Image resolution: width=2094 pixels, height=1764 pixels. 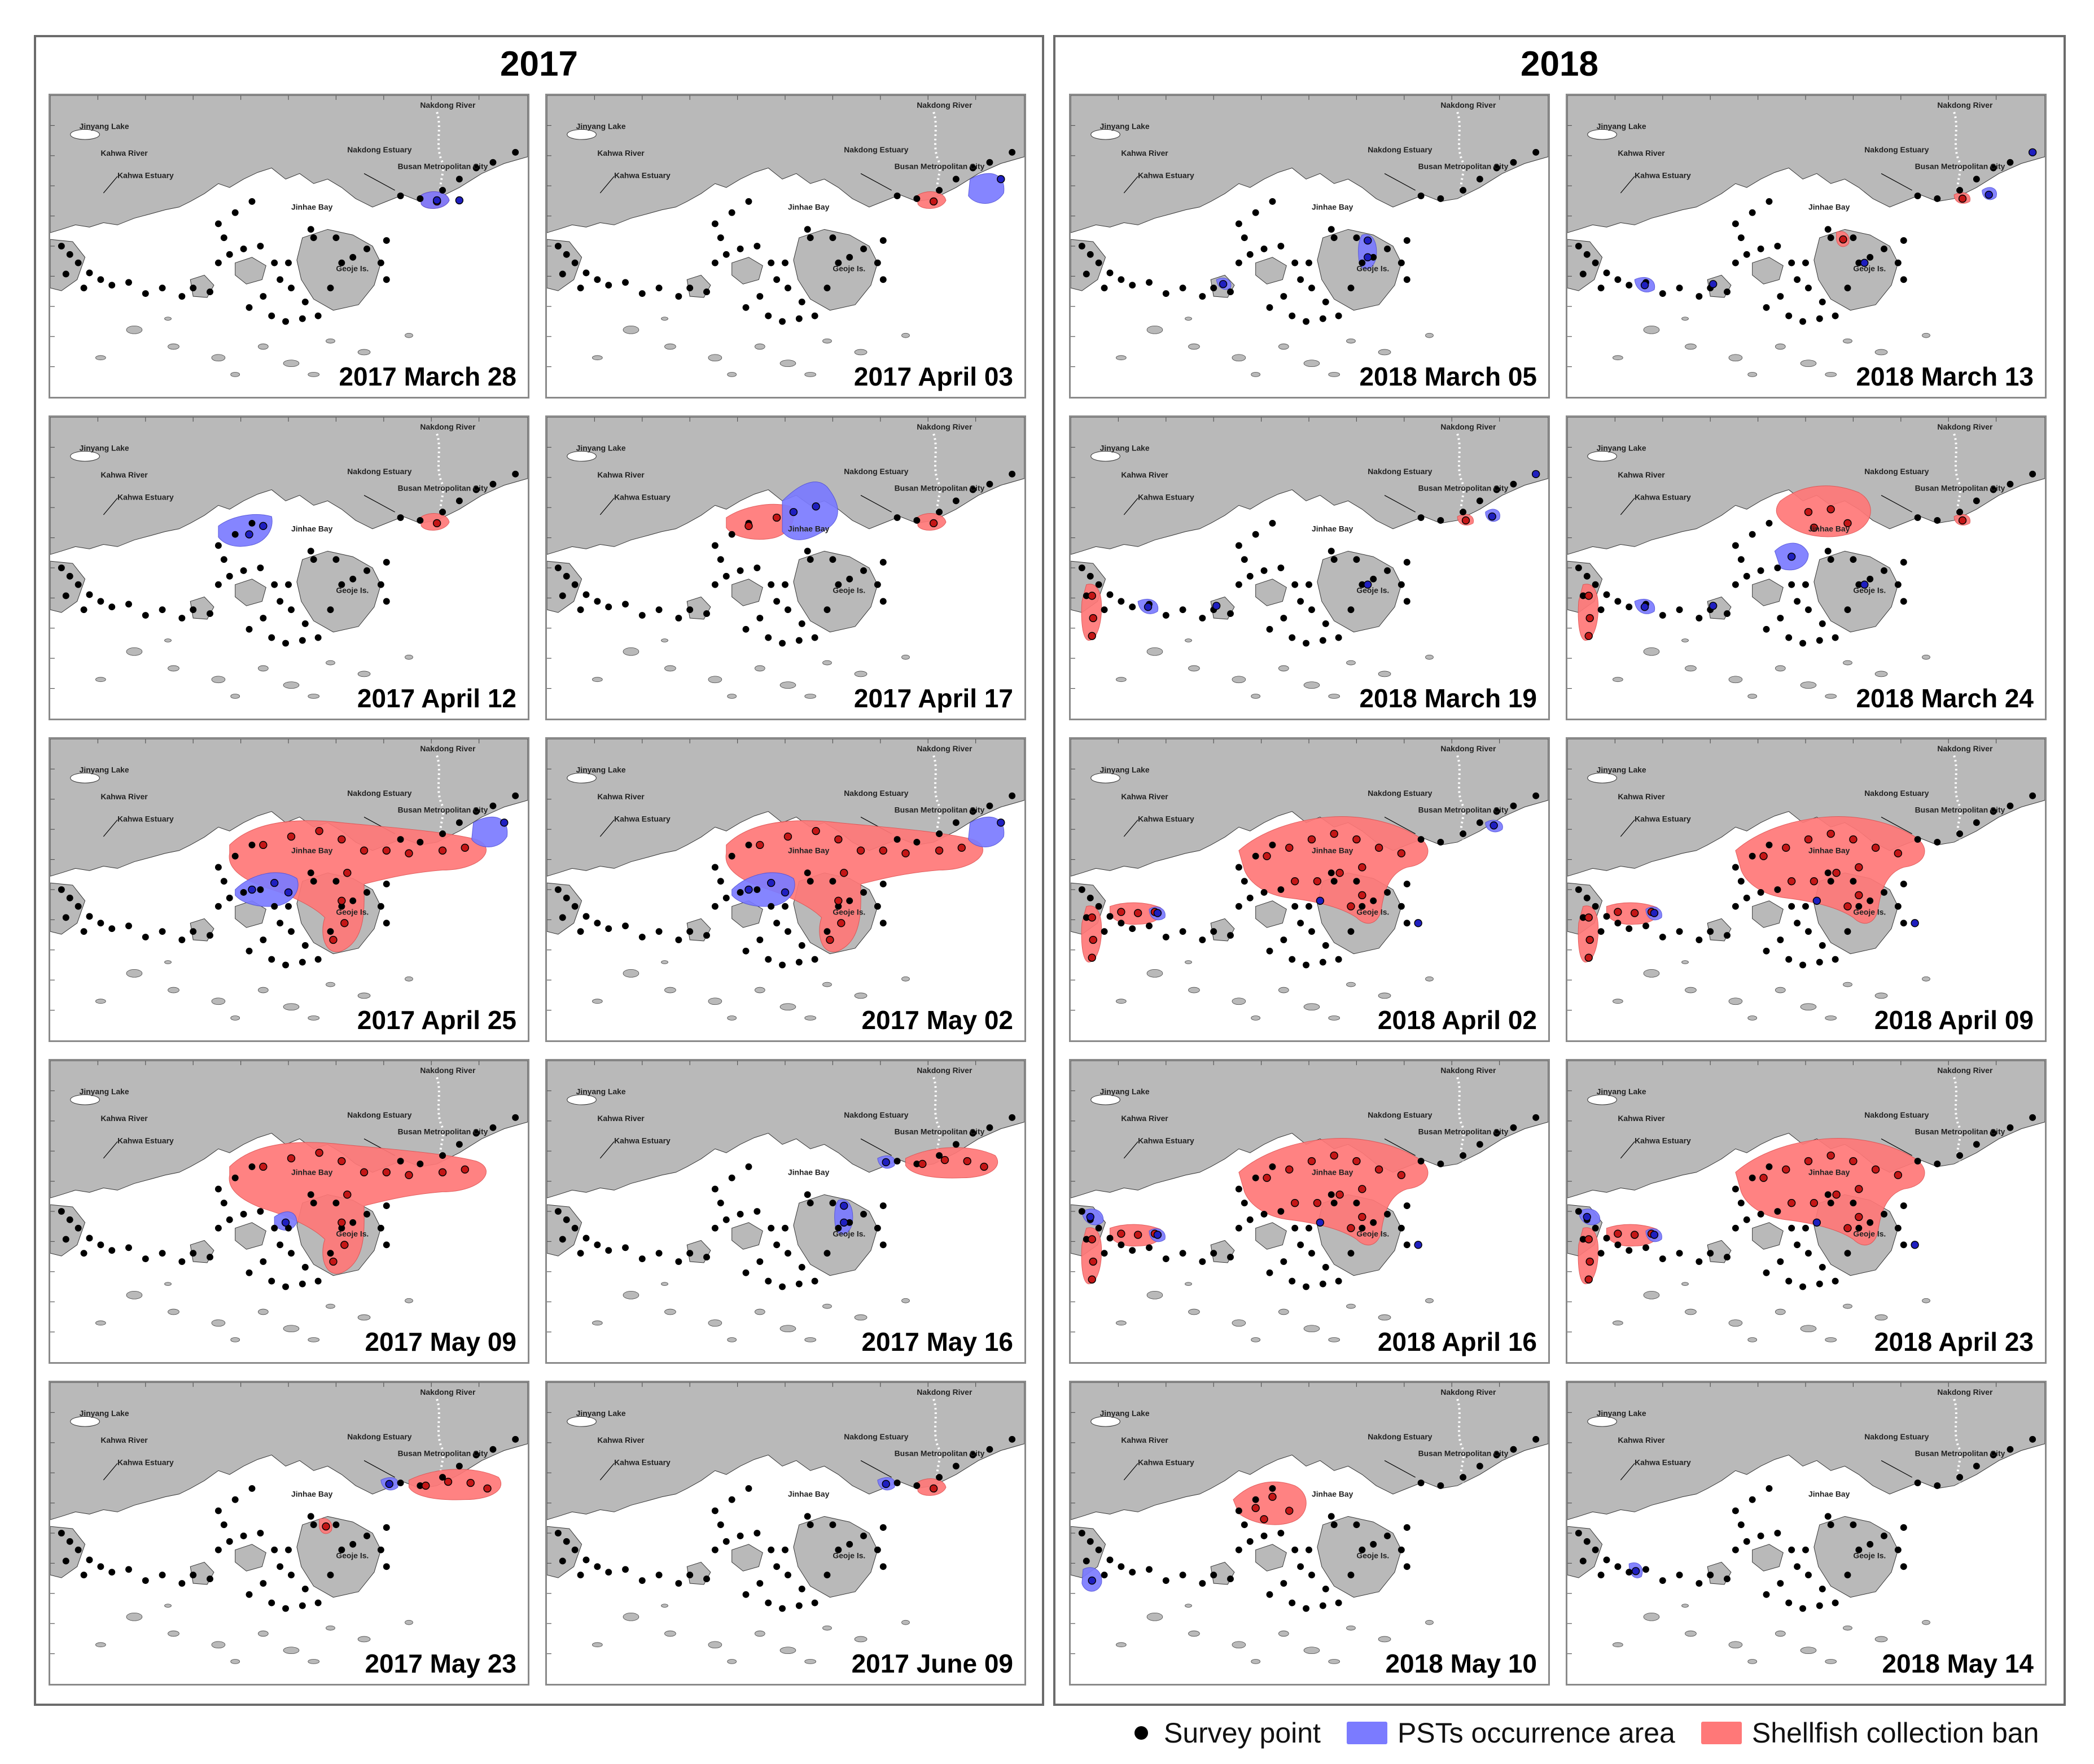 I want to click on survey-point-icon, so click(x=1141, y=1733).